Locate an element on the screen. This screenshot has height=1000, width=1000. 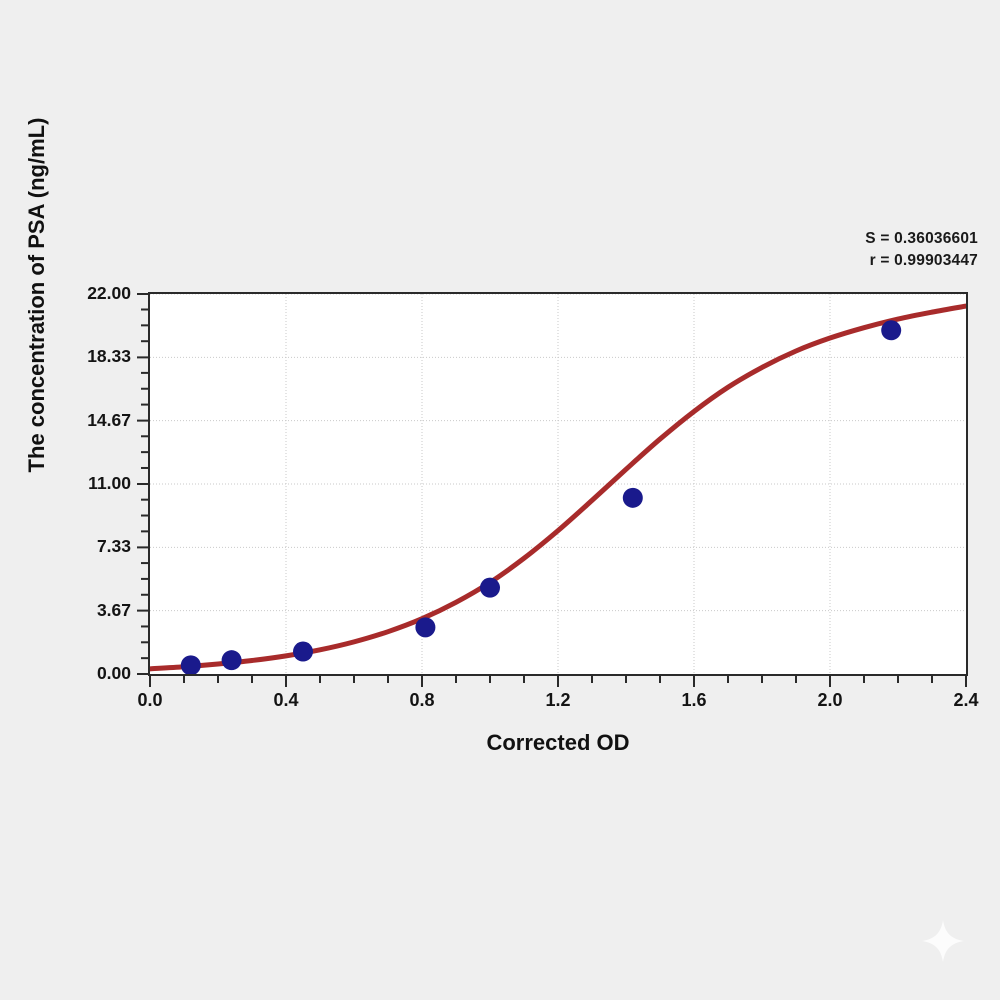
y-tick-label: 11.00 is located at coordinates (109, 483).